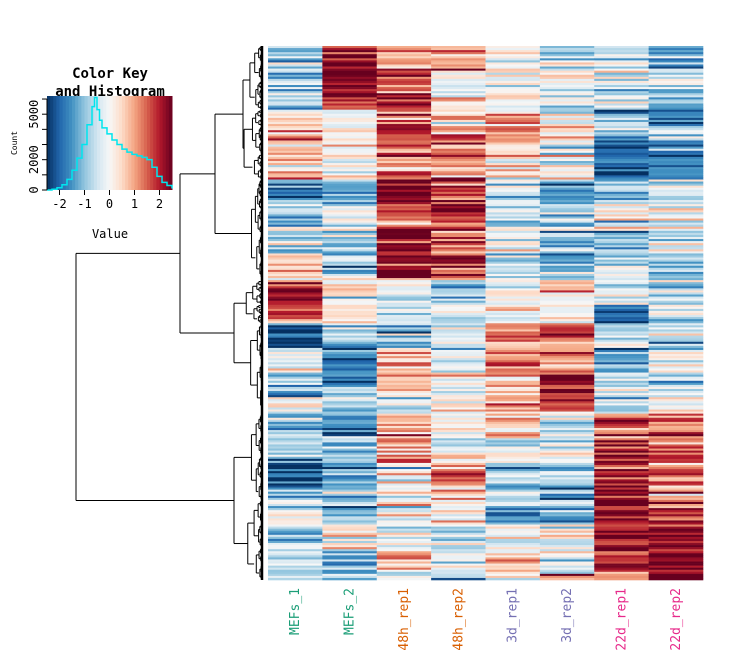 The width and height of the screenshot is (729, 657). Describe the element at coordinates (110, 143) in the screenshot. I see `color-key-gradient` at that location.